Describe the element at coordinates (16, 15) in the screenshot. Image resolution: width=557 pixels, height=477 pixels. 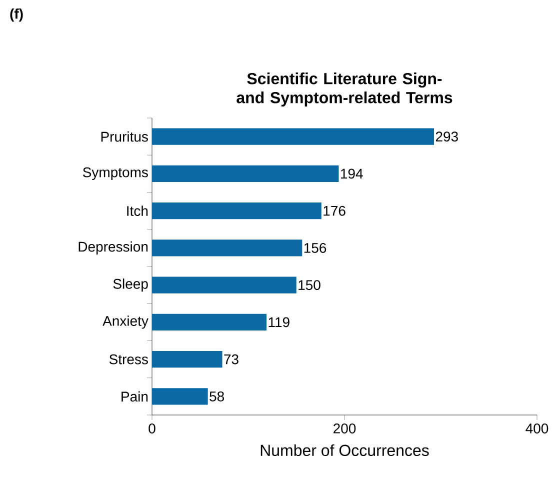
I see `text: (f)` at that location.